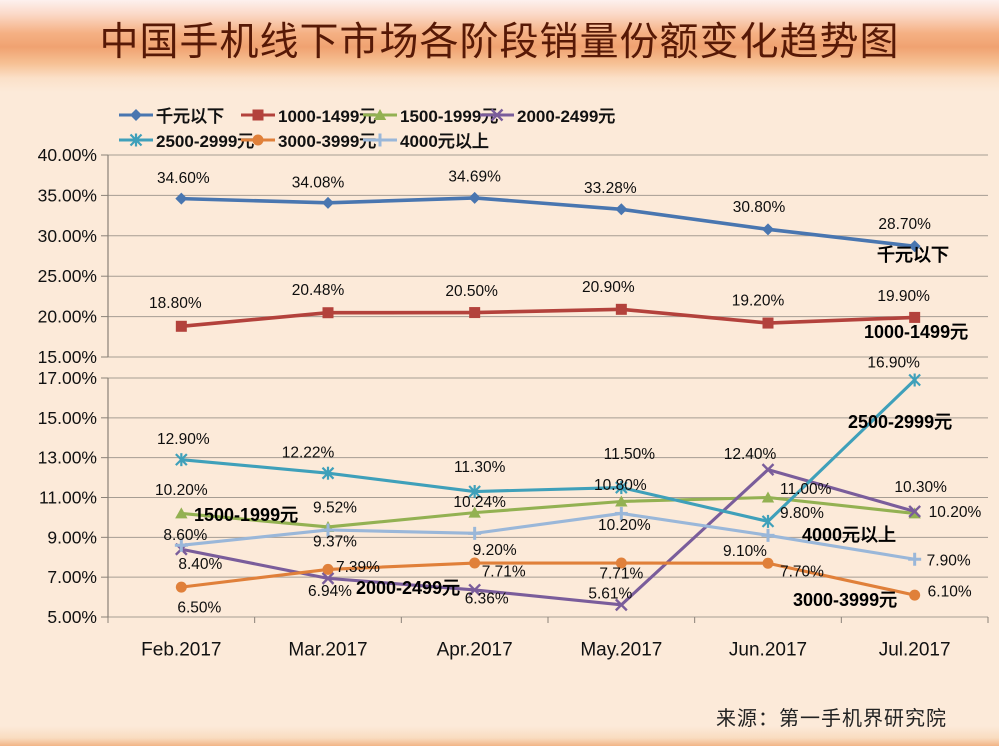  I want to click on svg-text: 7.90%, so click(949, 561).